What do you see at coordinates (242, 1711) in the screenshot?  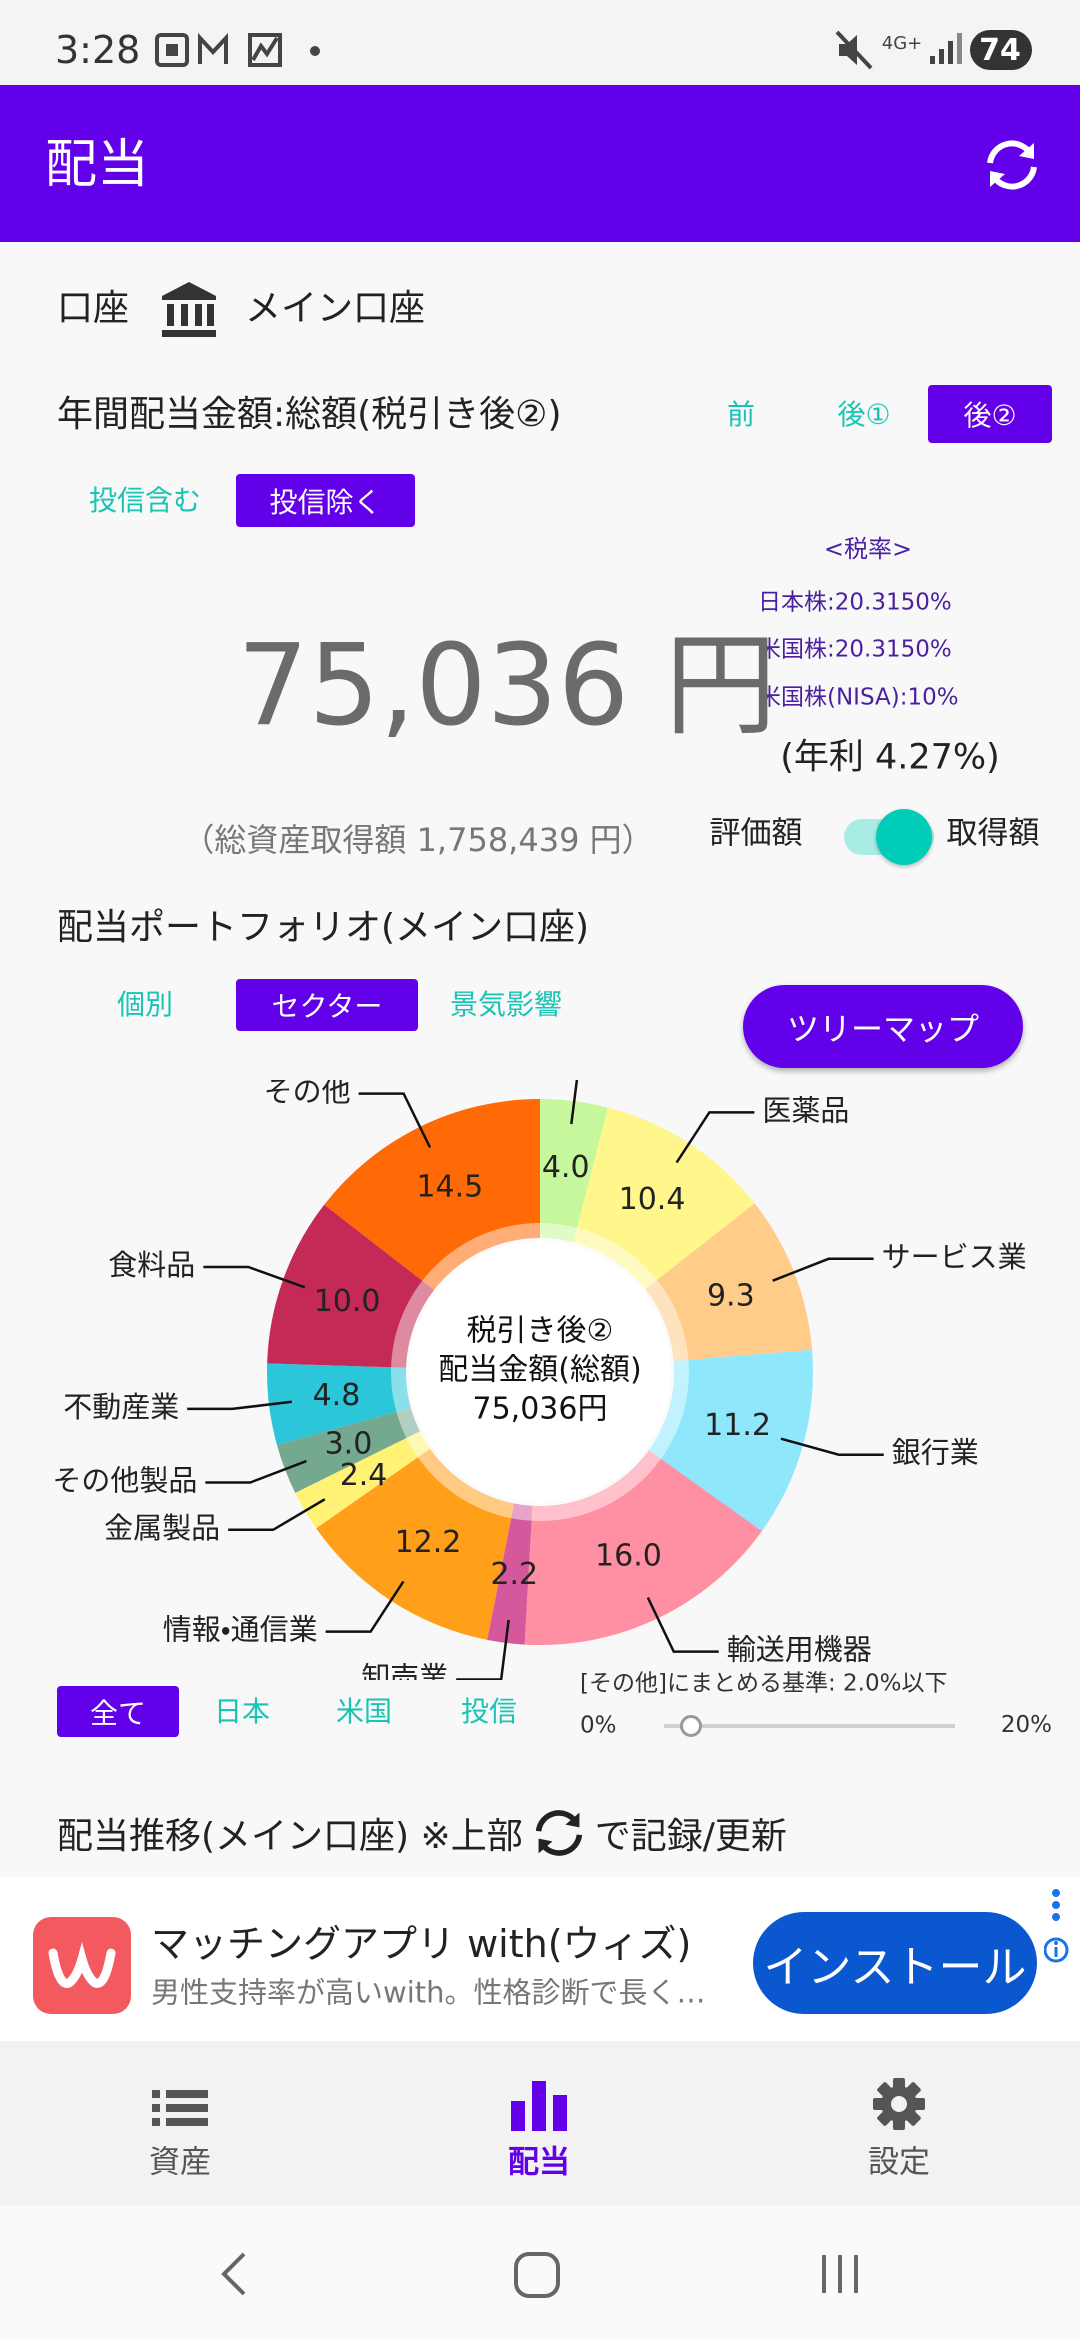 I see `region-filter: 日本` at bounding box center [242, 1711].